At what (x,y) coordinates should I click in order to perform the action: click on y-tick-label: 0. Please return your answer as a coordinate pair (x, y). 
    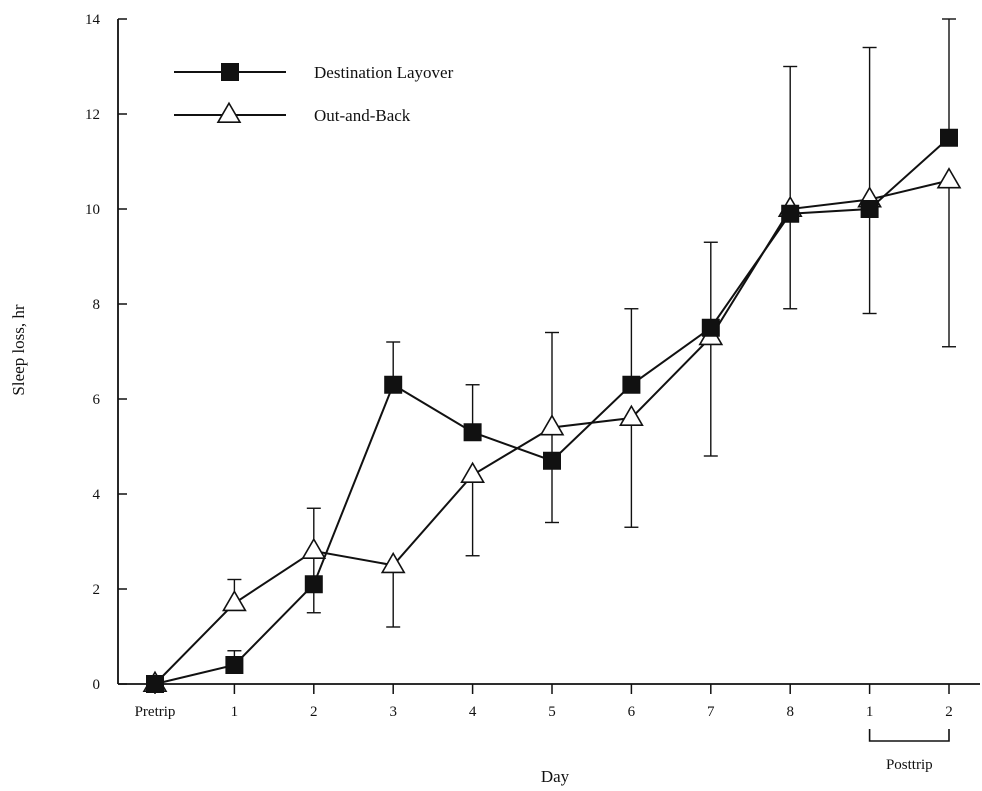
    Looking at the image, I should click on (97, 685).